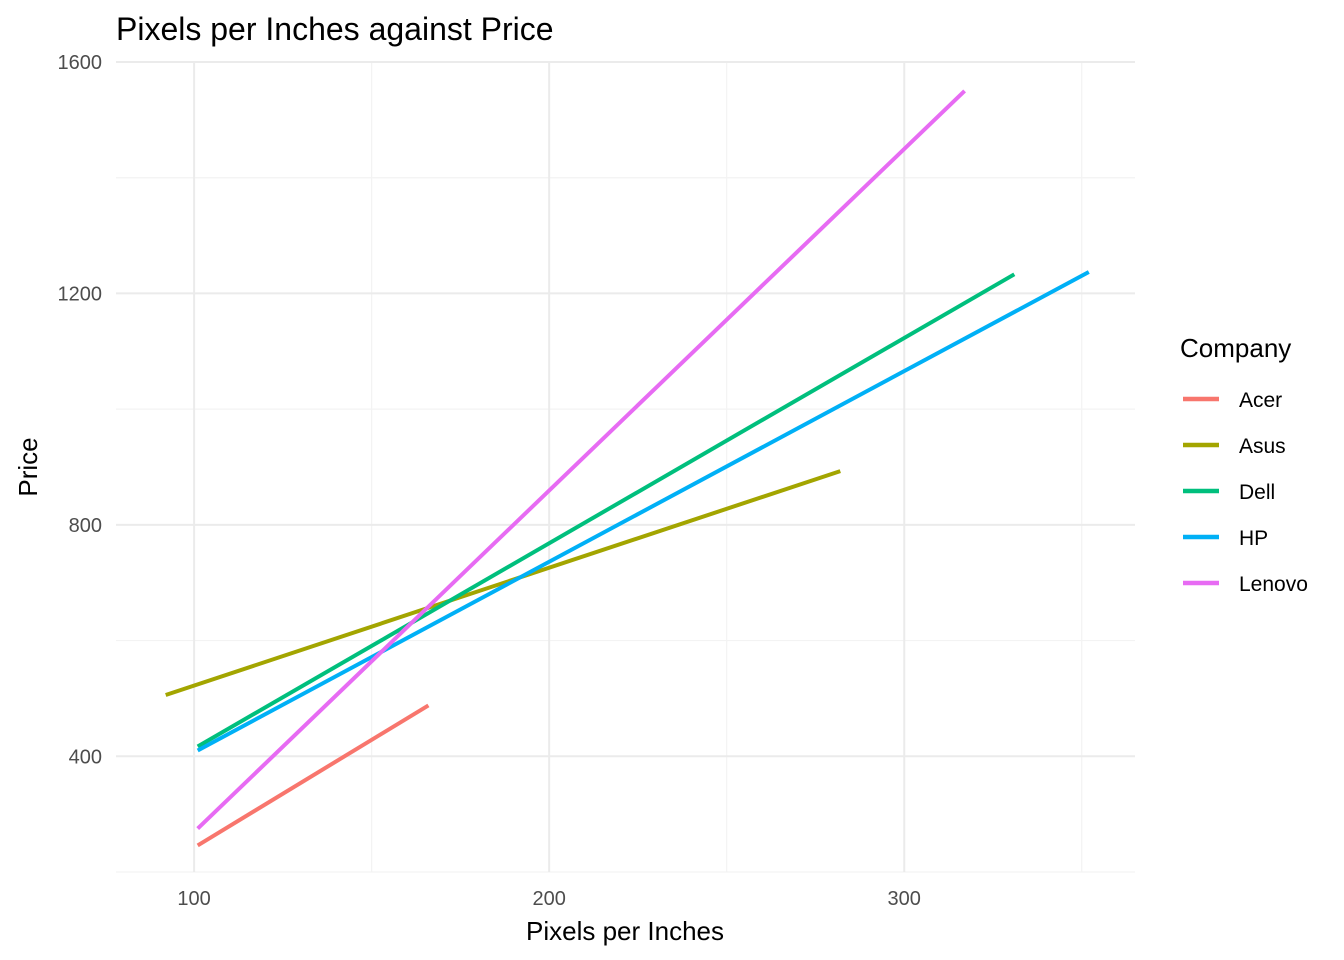 This screenshot has width=1344, height=960. What do you see at coordinates (313, 775) in the screenshot?
I see `series-line-acer` at bounding box center [313, 775].